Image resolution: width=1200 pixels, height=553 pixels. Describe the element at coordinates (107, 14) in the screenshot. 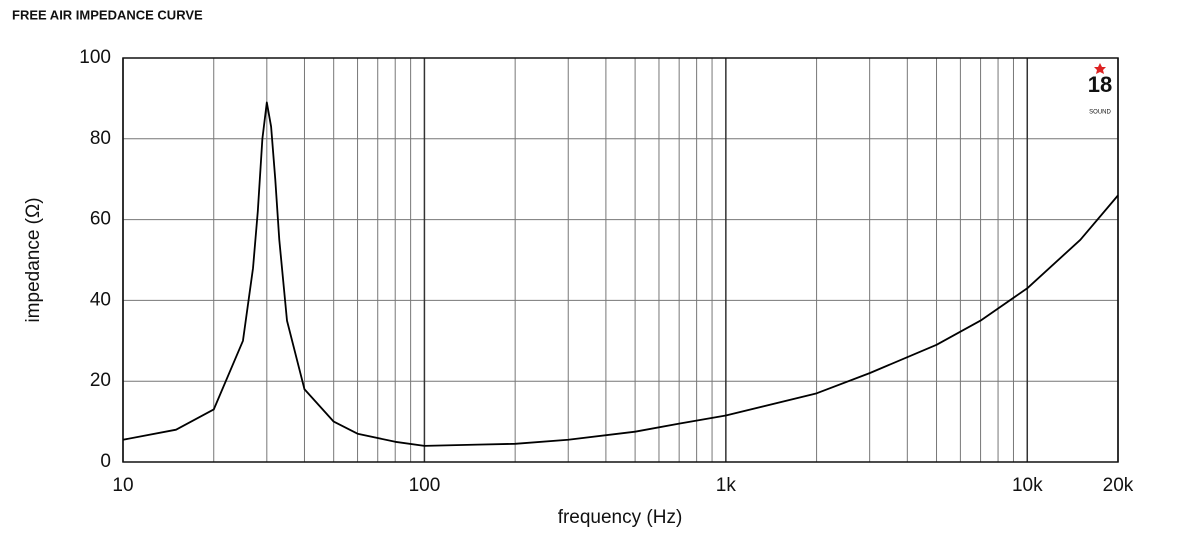

I see `chart-title: FREE AIR IMPEDANCE CURVE` at that location.